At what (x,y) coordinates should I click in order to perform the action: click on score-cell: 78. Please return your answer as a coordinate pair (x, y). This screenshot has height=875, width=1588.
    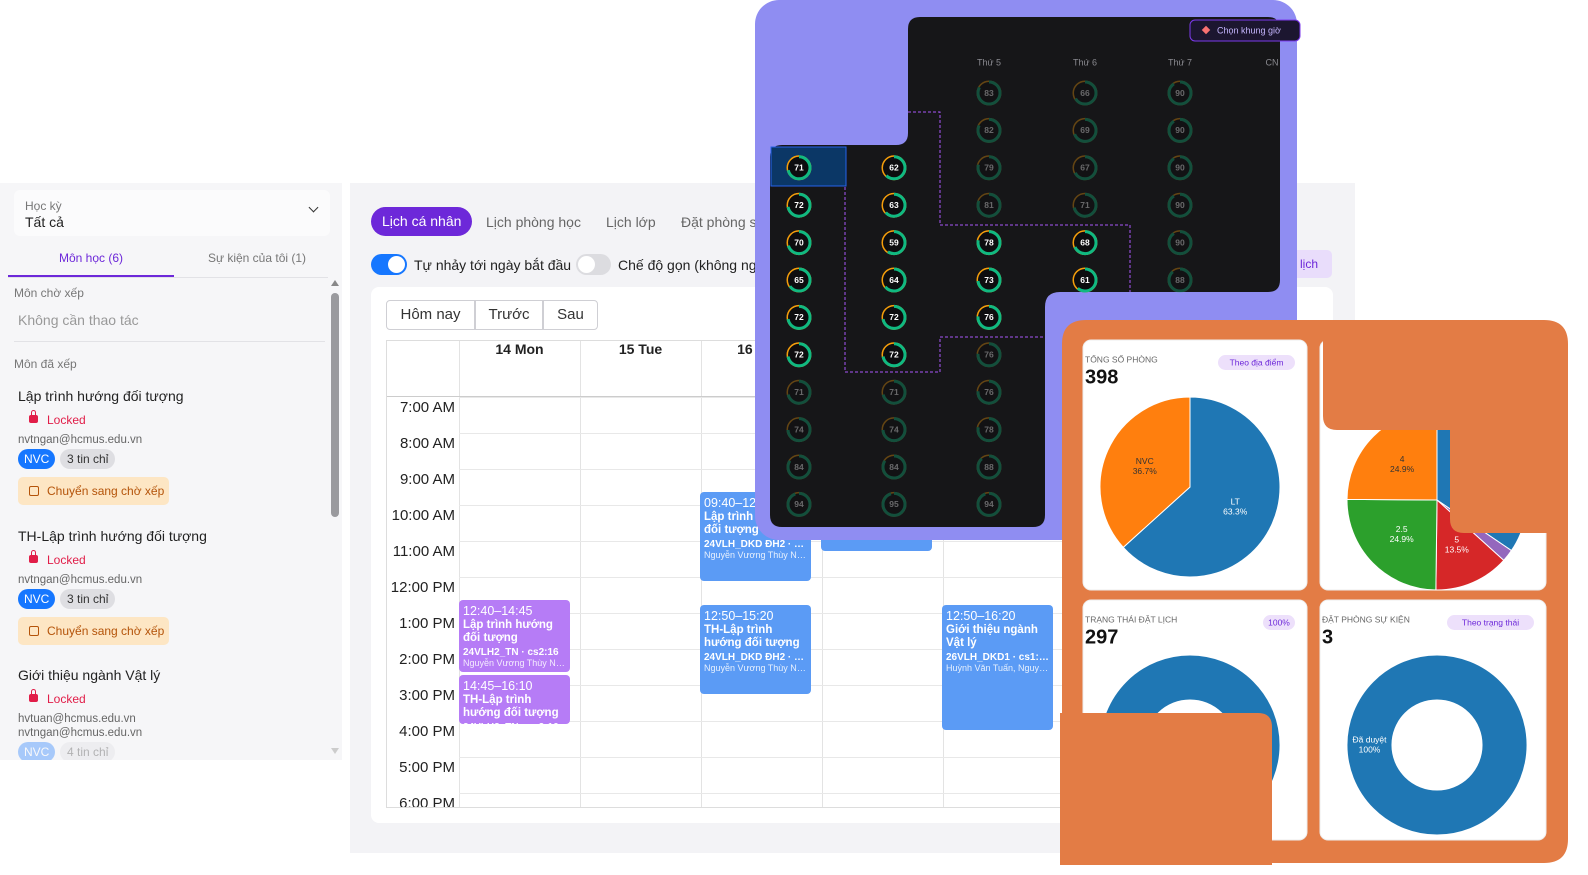
    Looking at the image, I should click on (989, 430).